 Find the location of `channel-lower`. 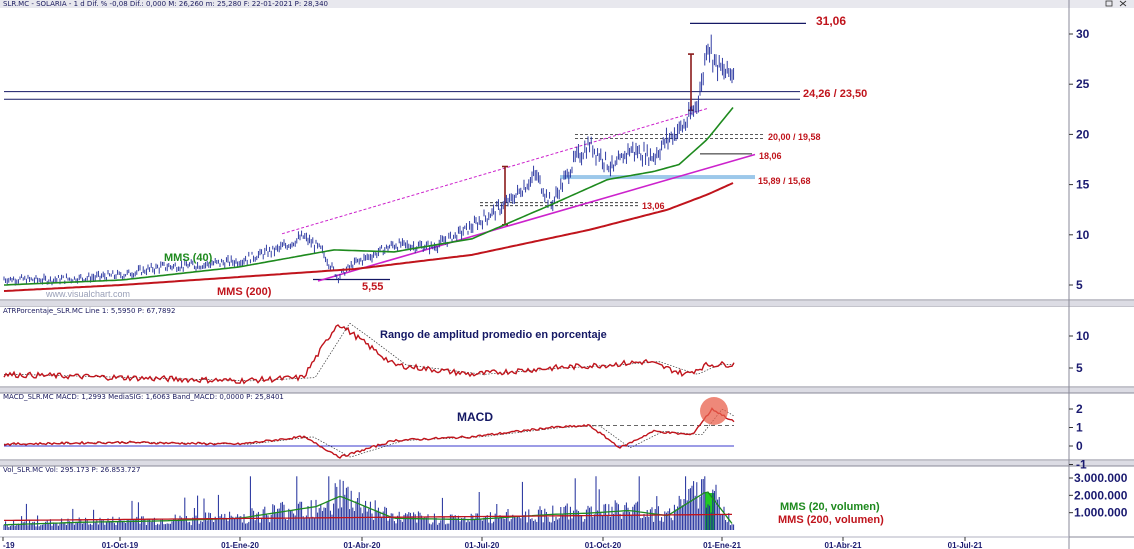

channel-lower is located at coordinates (536, 217).